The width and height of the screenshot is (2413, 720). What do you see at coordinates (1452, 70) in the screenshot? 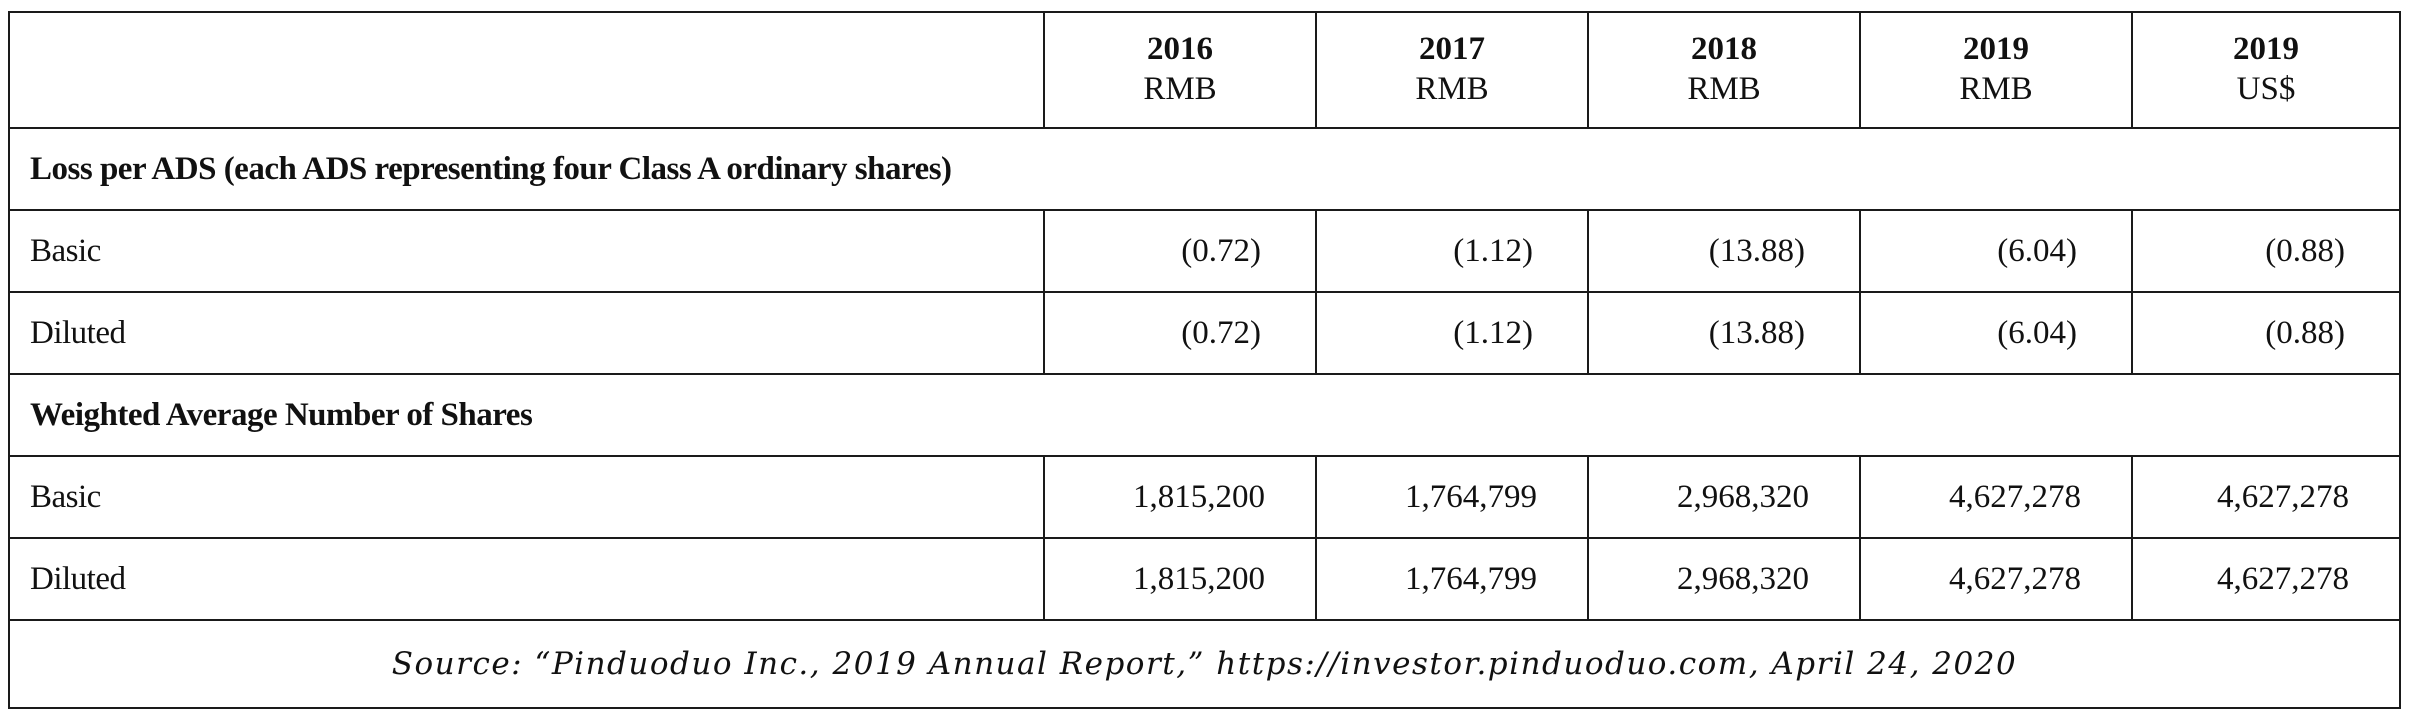
I see `column-header: 2017 RMB` at bounding box center [1452, 70].